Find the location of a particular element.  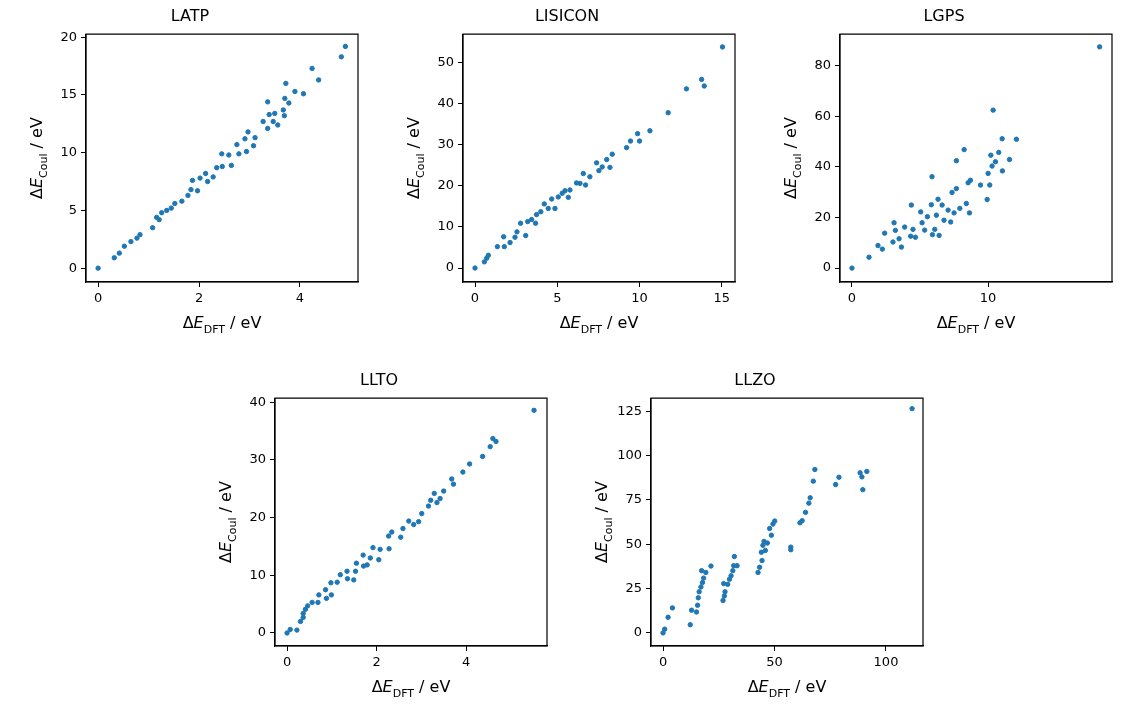

x-tick-label: 100 is located at coordinates (886, 662).